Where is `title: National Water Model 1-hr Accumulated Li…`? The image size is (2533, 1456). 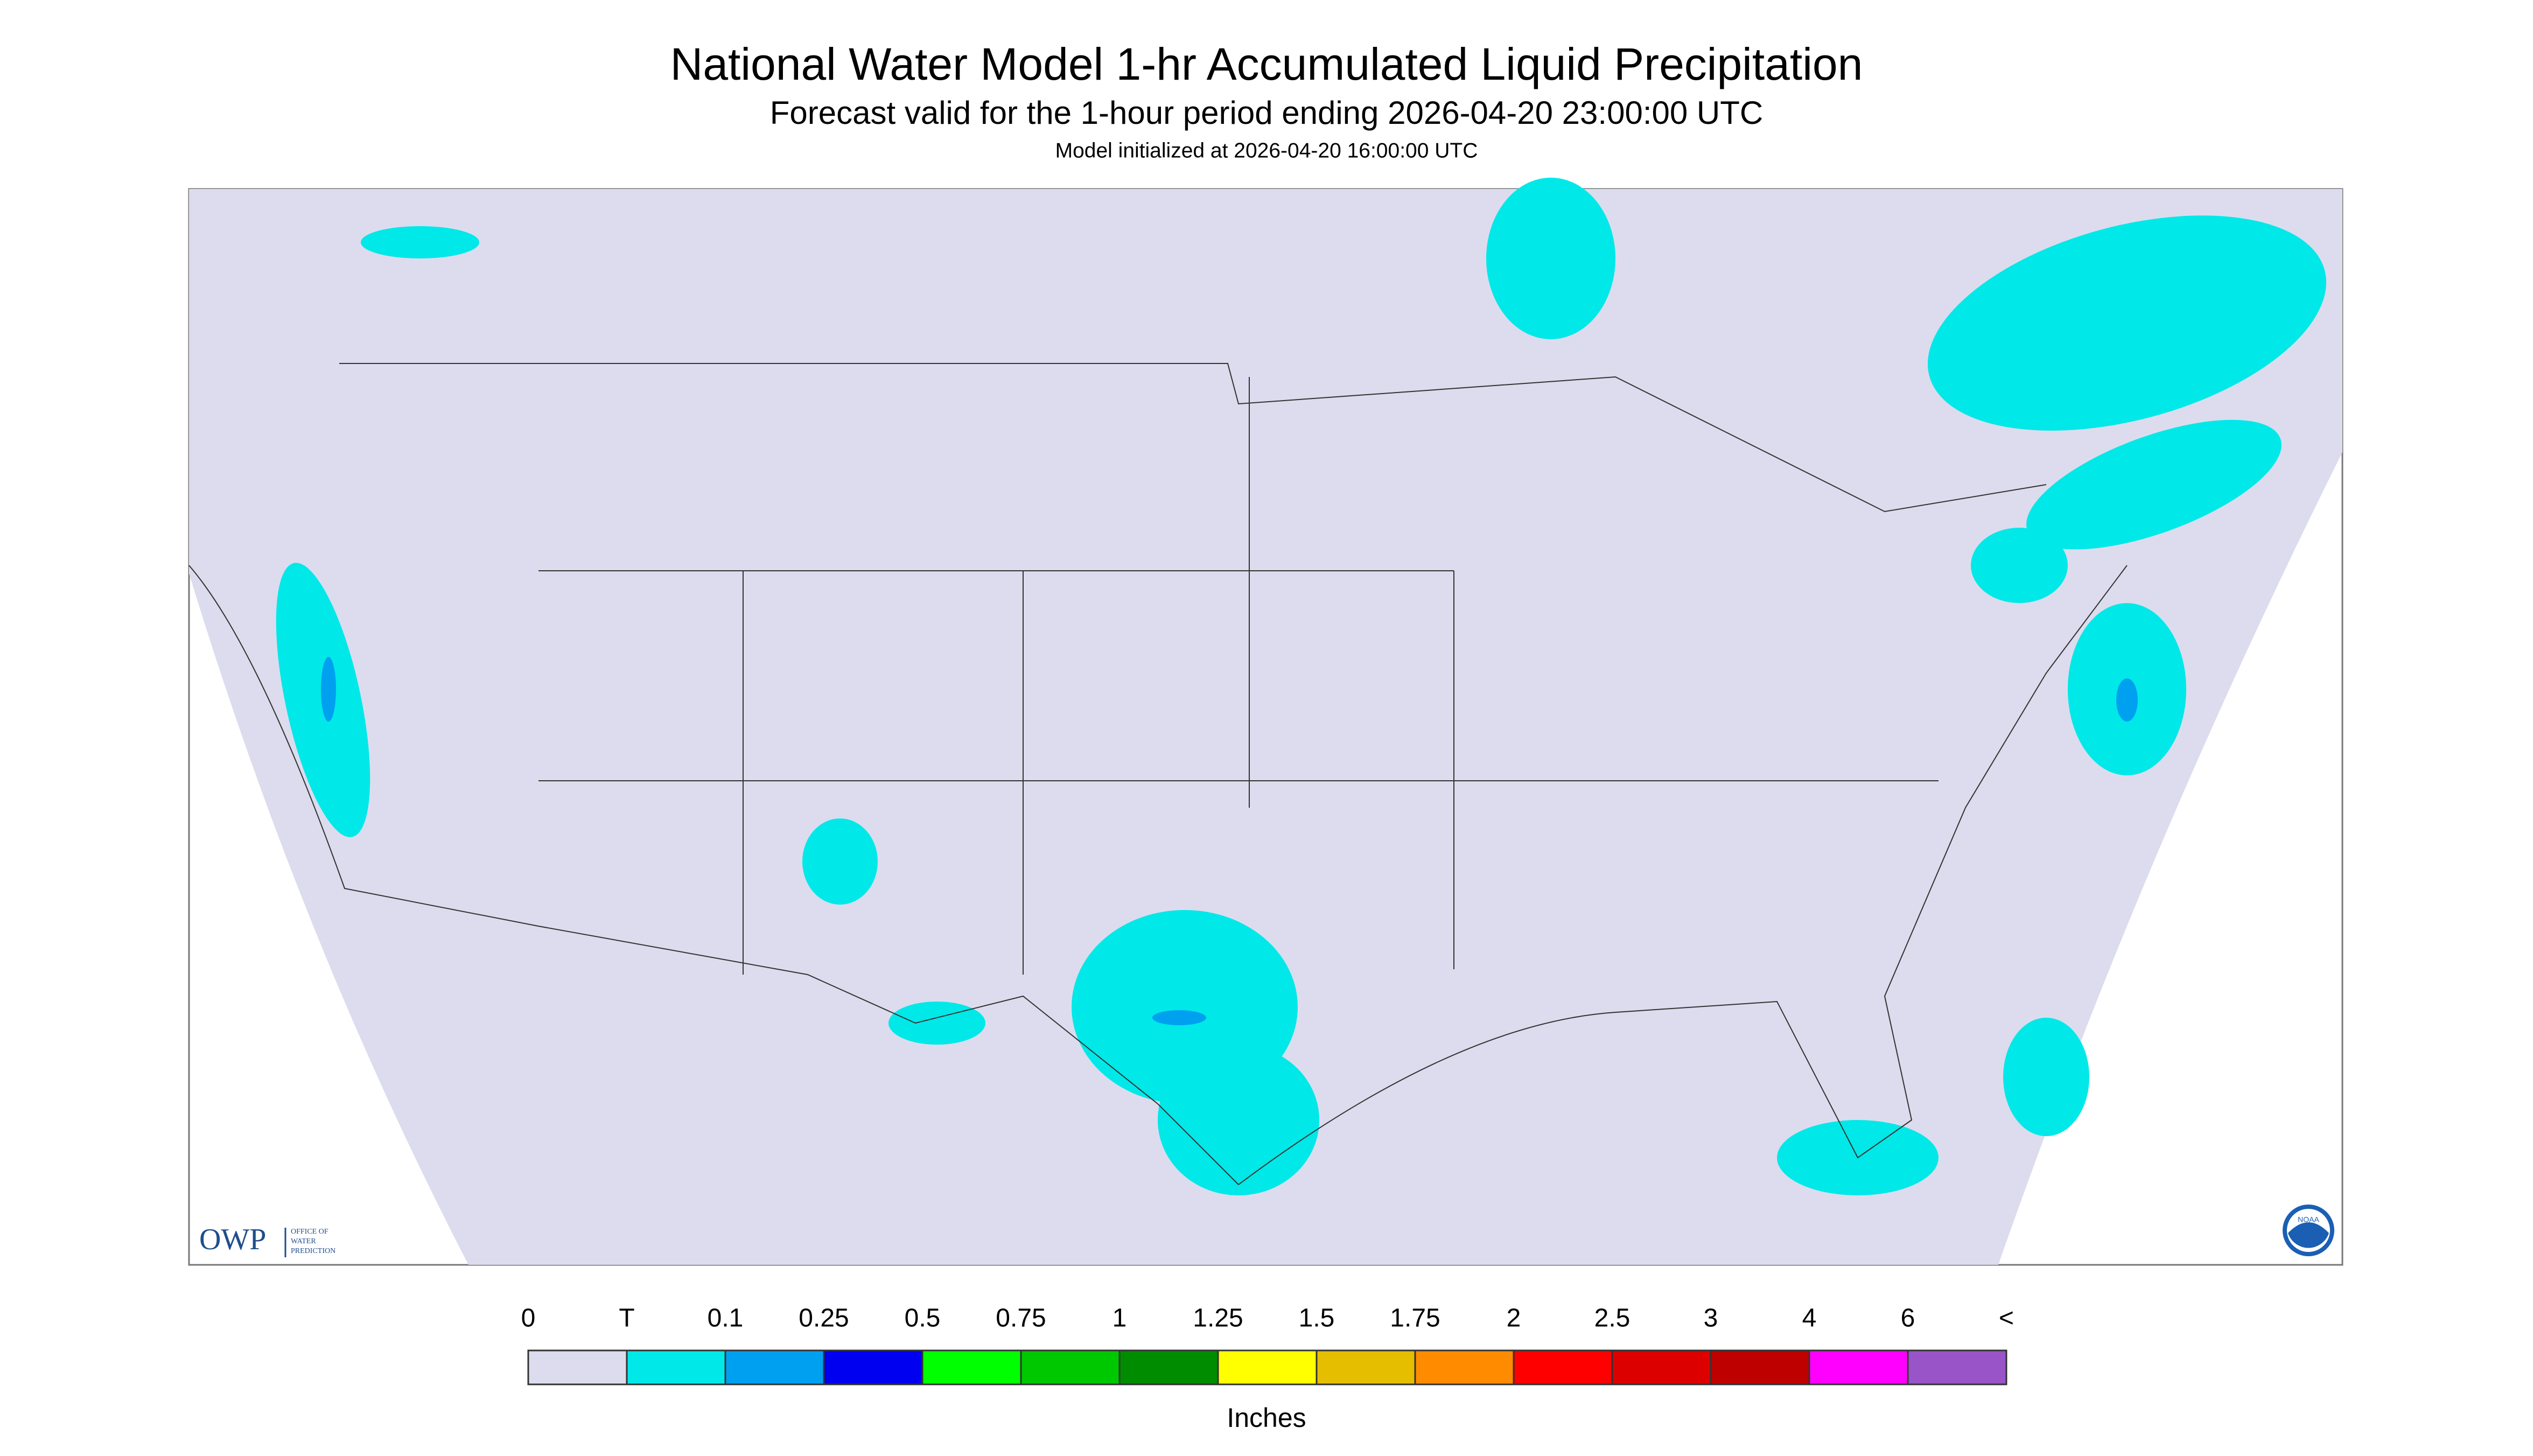
title: National Water Model 1-hr Accumulated Li… is located at coordinates (1266, 64).